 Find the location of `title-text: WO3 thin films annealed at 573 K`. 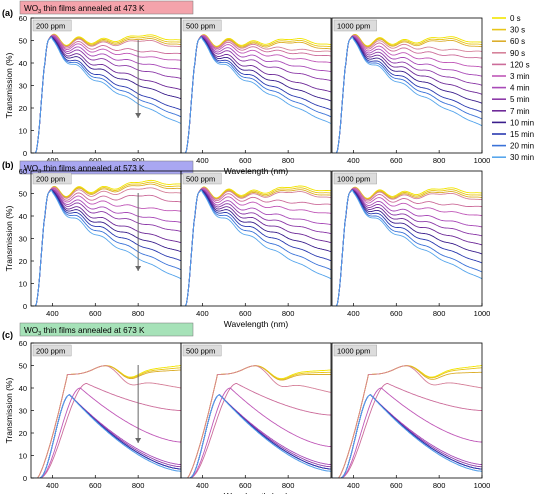

title-text: WO3 thin films annealed at 573 K is located at coordinates (84, 169).